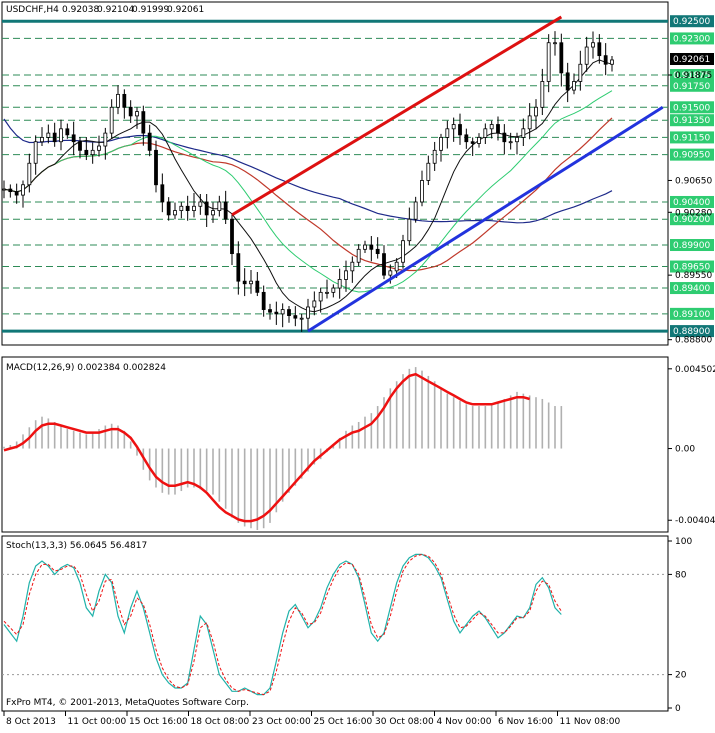 The image size is (715, 733). Describe the element at coordinates (685, 450) in the screenshot. I see `macd-scale-label: 0.00` at that location.